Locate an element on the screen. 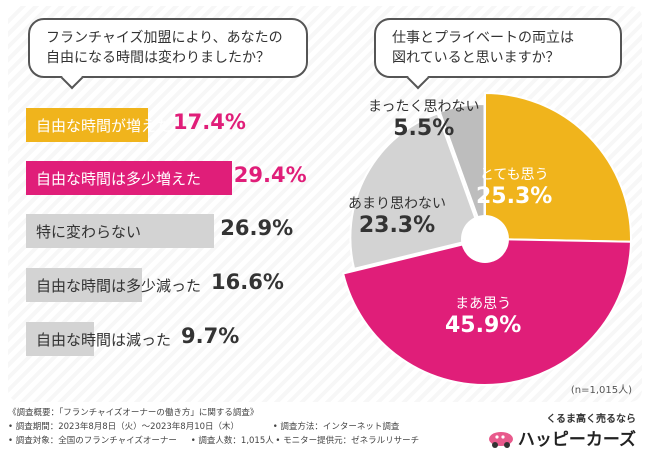 The height and width of the screenshot is (450, 650). bar-value-label: 16.6% is located at coordinates (247, 282).